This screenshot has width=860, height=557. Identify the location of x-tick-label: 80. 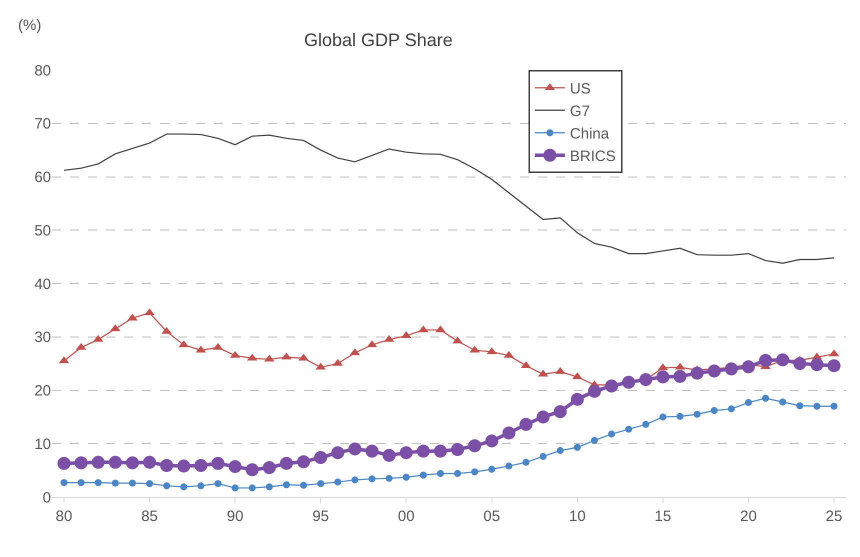
(64, 516).